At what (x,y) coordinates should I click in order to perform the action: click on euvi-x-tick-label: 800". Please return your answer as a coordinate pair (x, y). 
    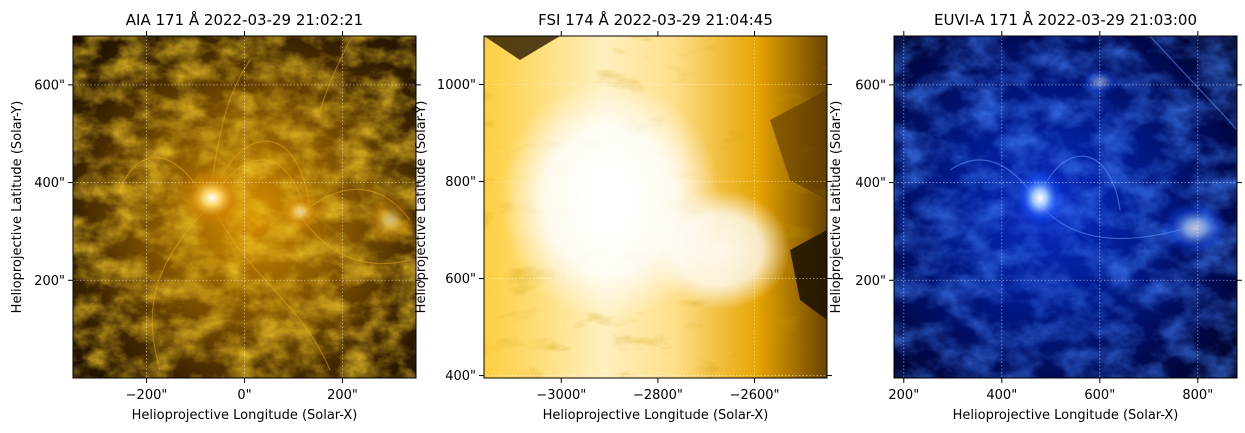
    Looking at the image, I should click on (1197, 395).